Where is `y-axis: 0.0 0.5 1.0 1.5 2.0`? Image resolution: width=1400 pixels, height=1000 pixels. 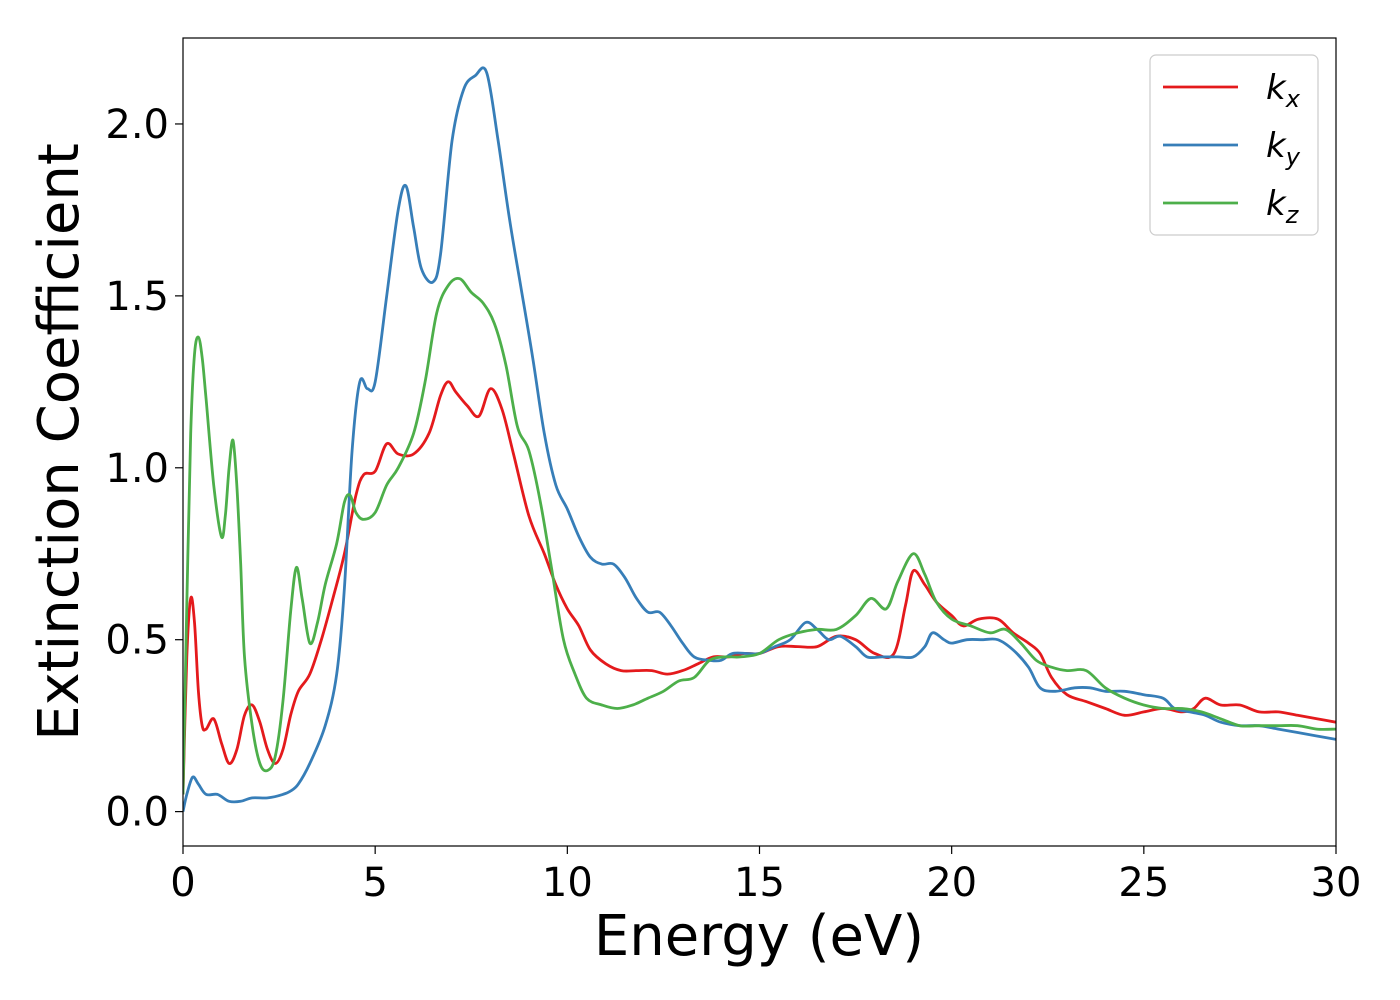 y-axis: 0.0 0.5 1.0 1.5 2.0 is located at coordinates (144, 469).